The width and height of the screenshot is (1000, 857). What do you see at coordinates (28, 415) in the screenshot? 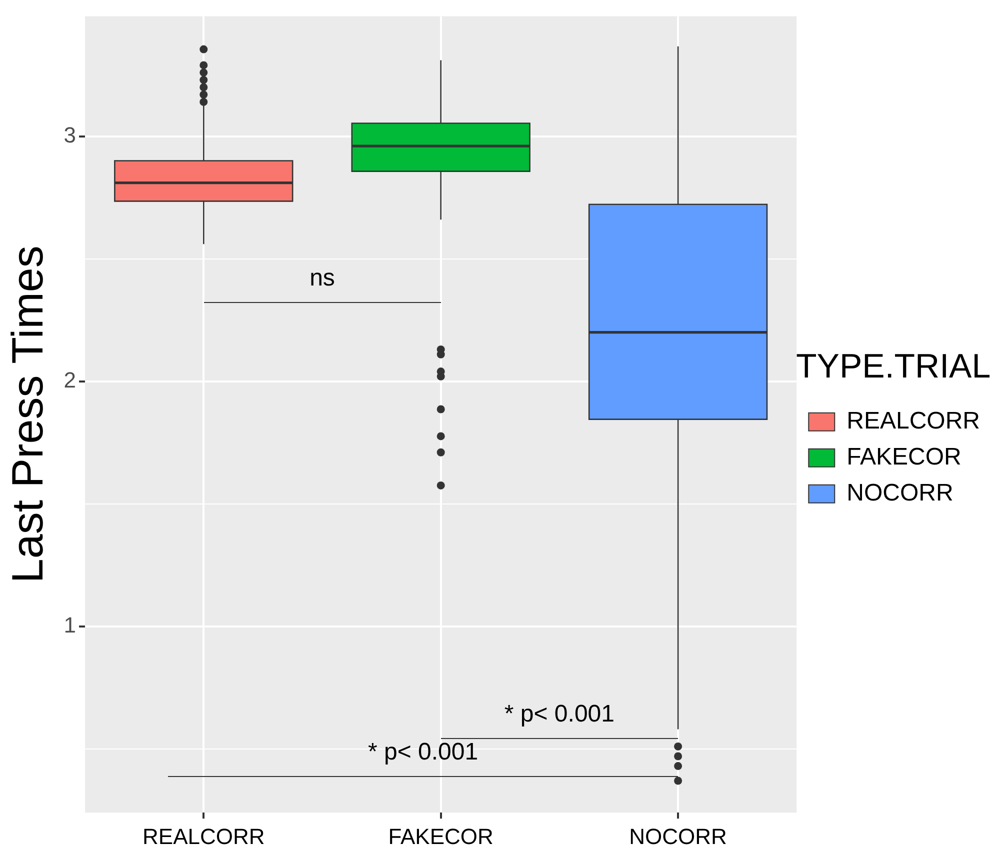
I see `y-axis-title: Last Press Times` at bounding box center [28, 415].